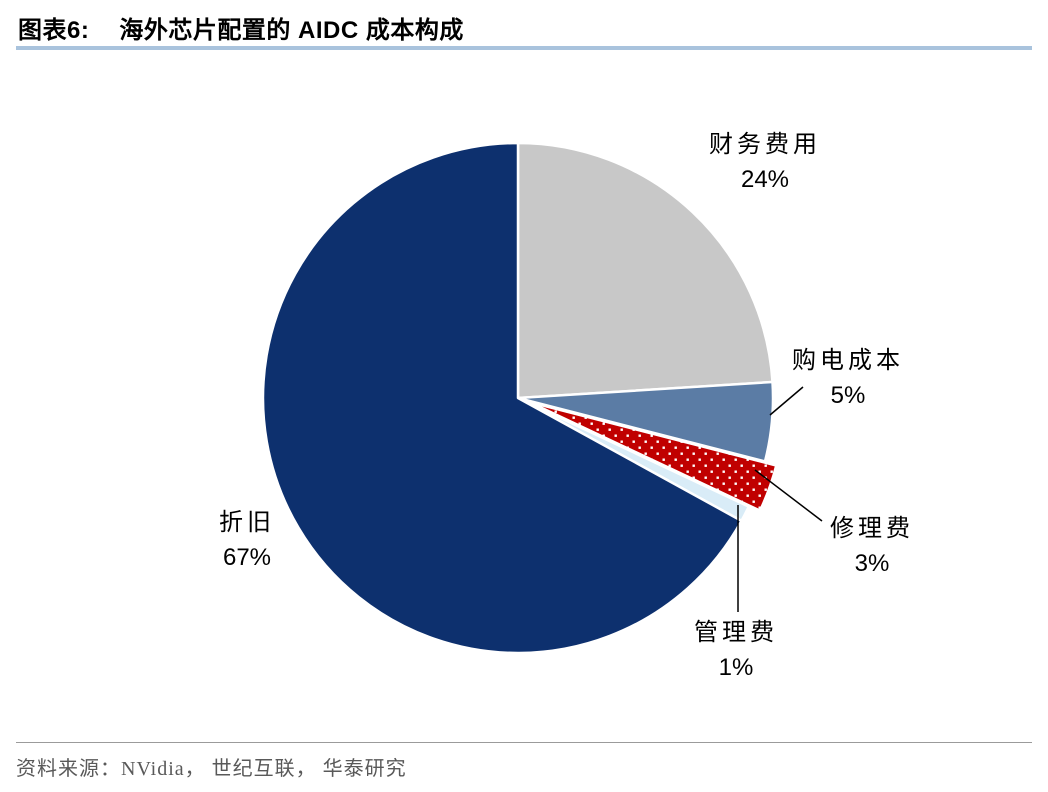 The height and width of the screenshot is (792, 1048). Describe the element at coordinates (765, 145) in the screenshot. I see `slice-label-text: 财务费用` at that location.